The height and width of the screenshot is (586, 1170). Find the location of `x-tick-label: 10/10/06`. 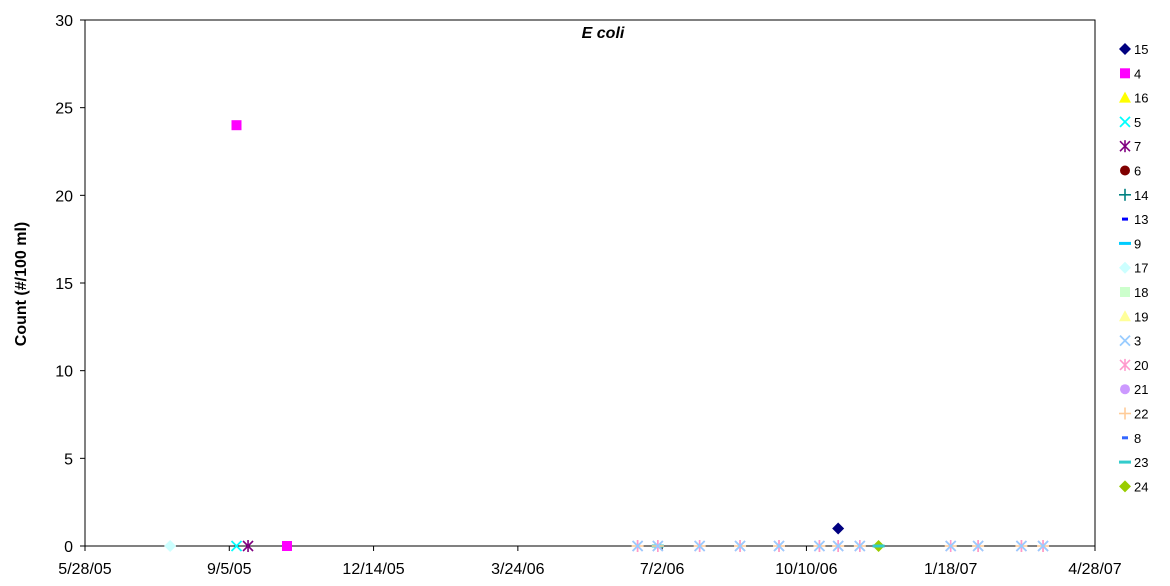

x-tick-label: 10/10/06 is located at coordinates (806, 569).